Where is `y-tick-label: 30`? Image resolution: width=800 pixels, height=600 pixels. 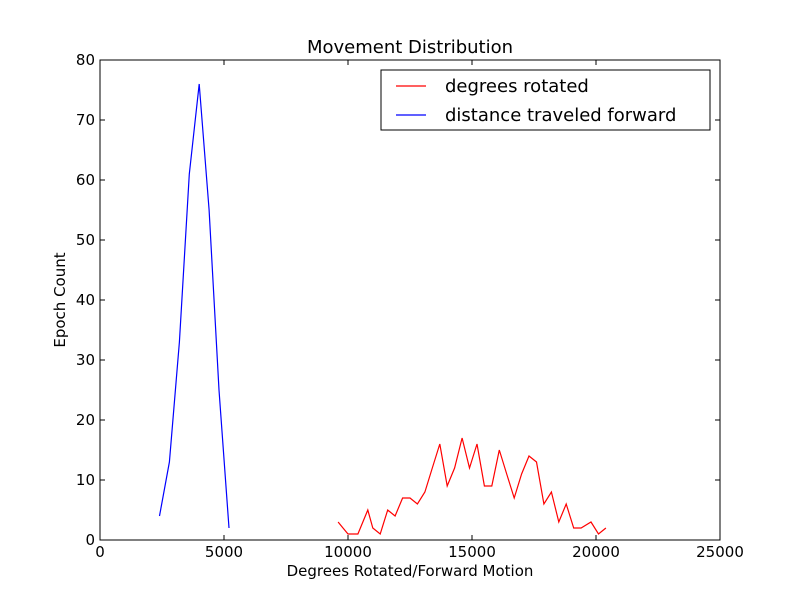 y-tick-label: 30 is located at coordinates (85, 360).